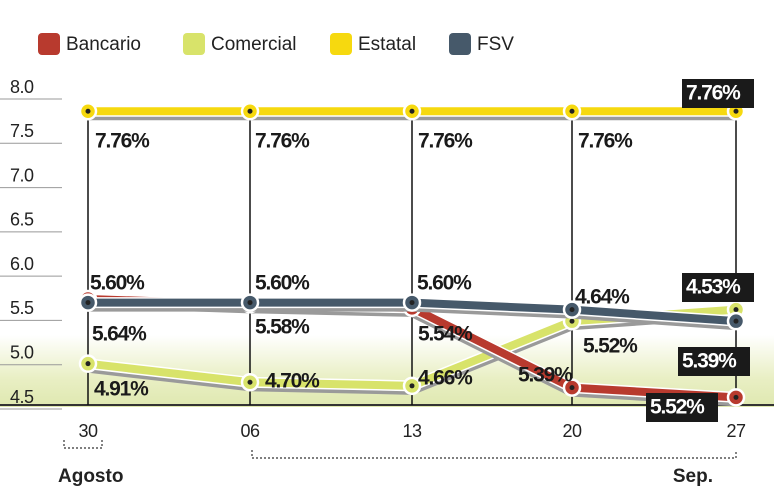 Image resolution: width=774 pixels, height=486 pixels. I want to click on y-tick-label: 5.5, so click(22, 308).